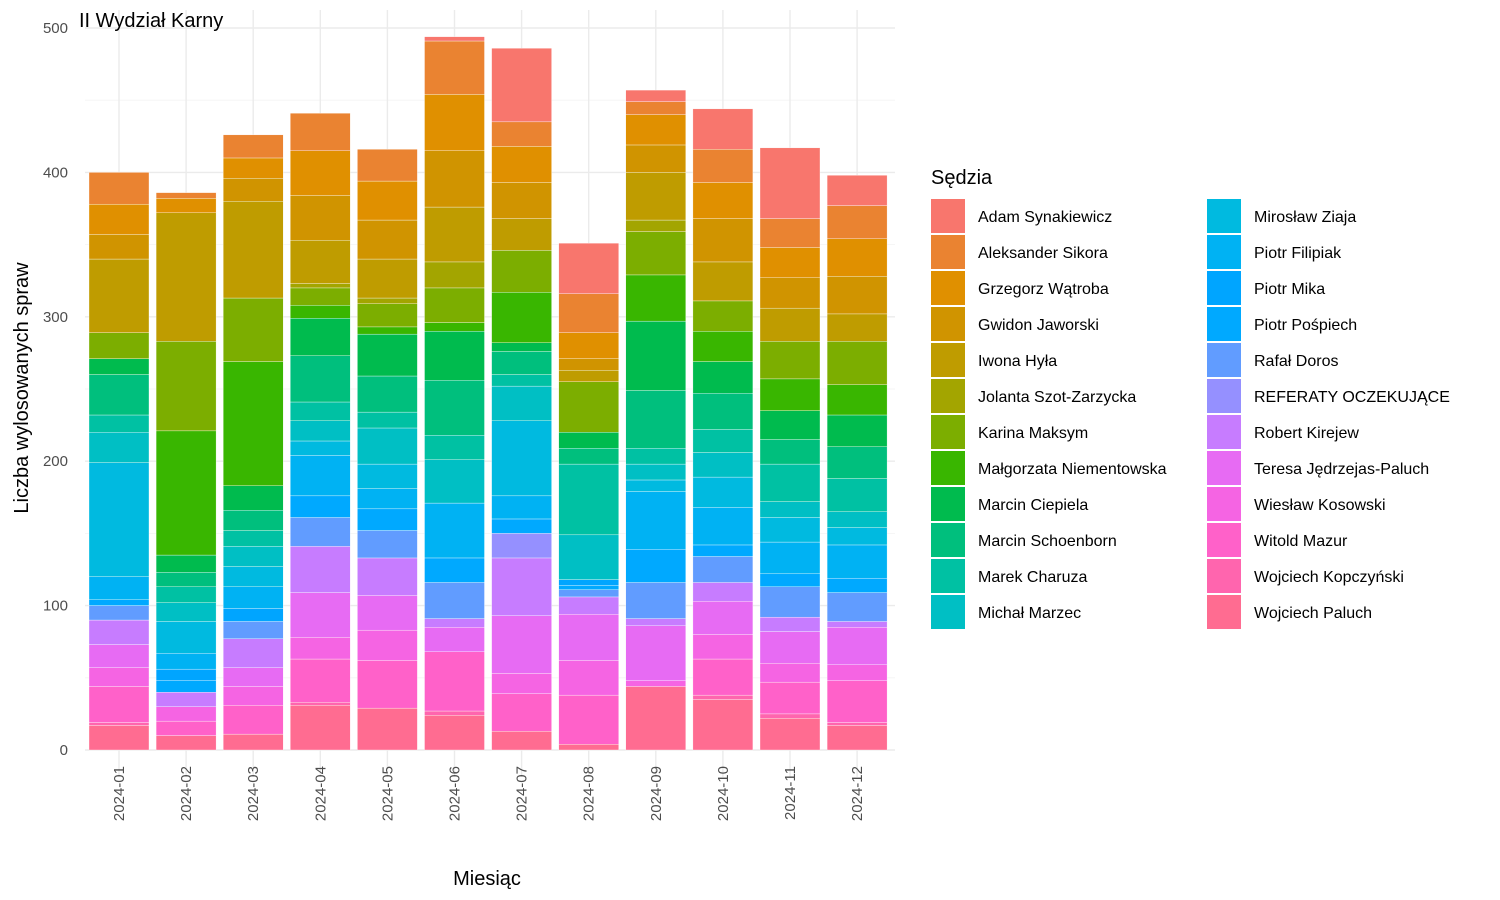 The image size is (1500, 900). I want to click on y-tick-label: 500, so click(55, 28).